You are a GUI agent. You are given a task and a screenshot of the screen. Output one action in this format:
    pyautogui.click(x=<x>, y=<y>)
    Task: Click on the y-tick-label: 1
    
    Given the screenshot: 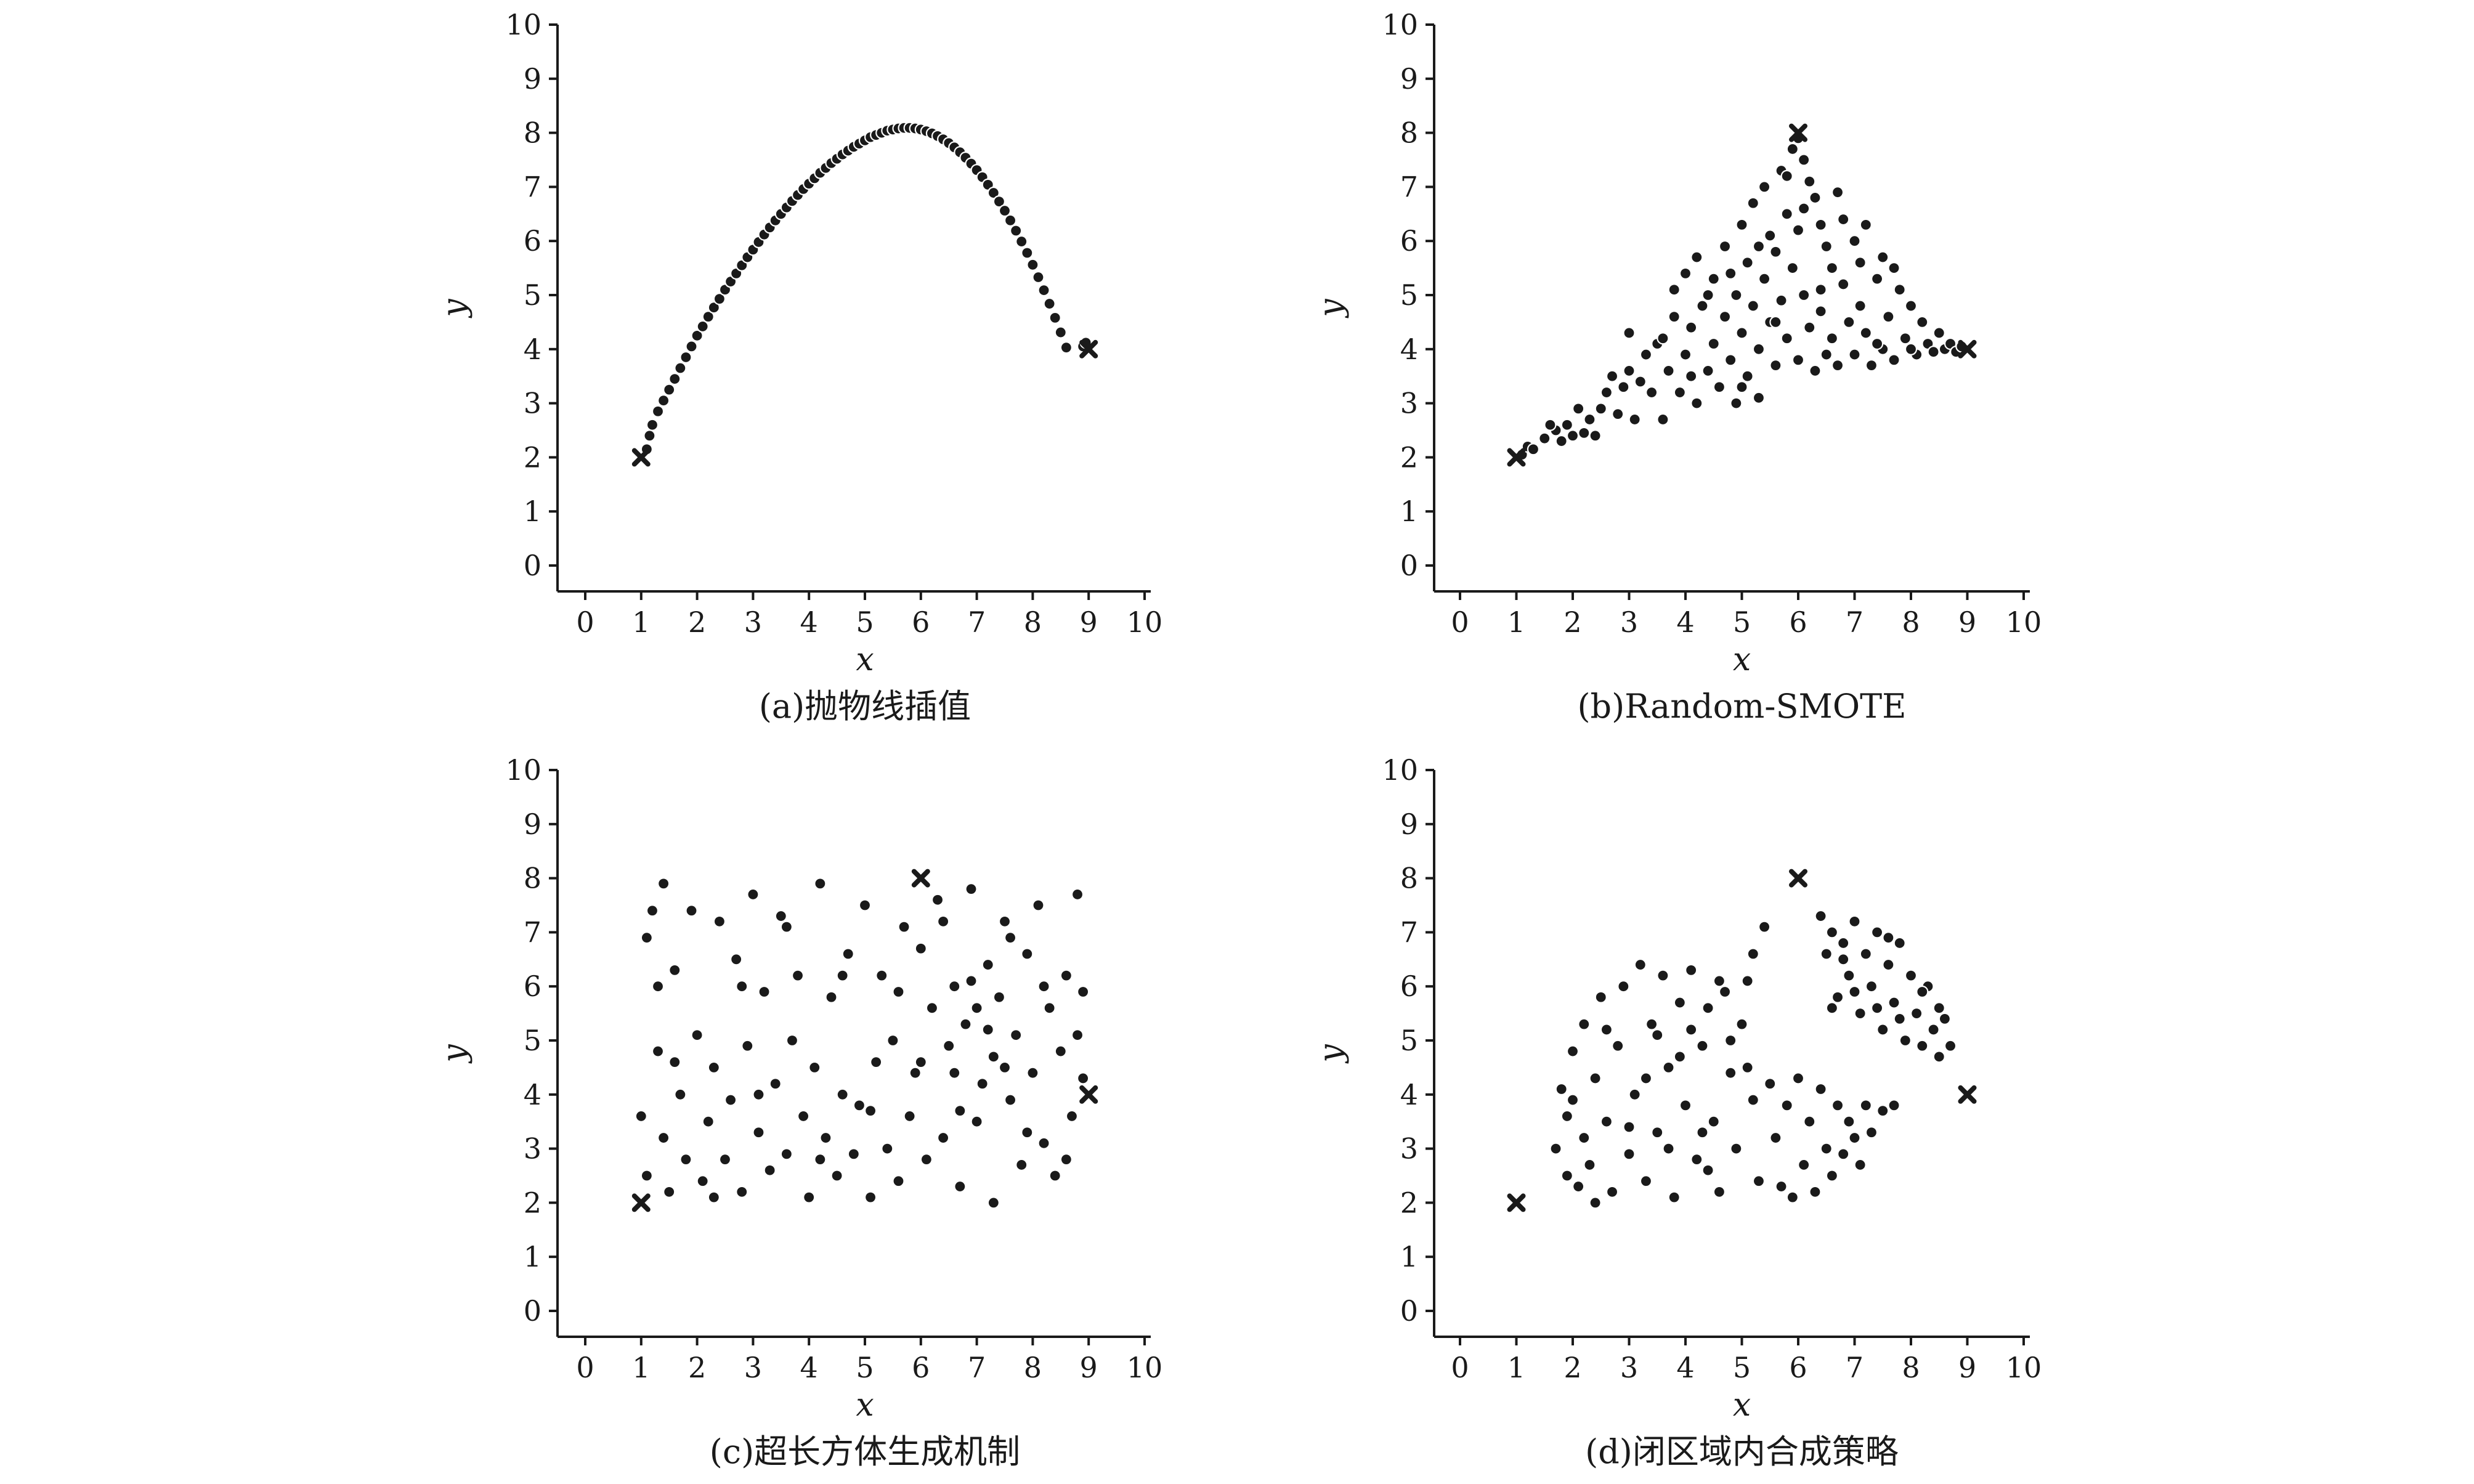 What is the action you would take?
    pyautogui.click(x=1409, y=511)
    